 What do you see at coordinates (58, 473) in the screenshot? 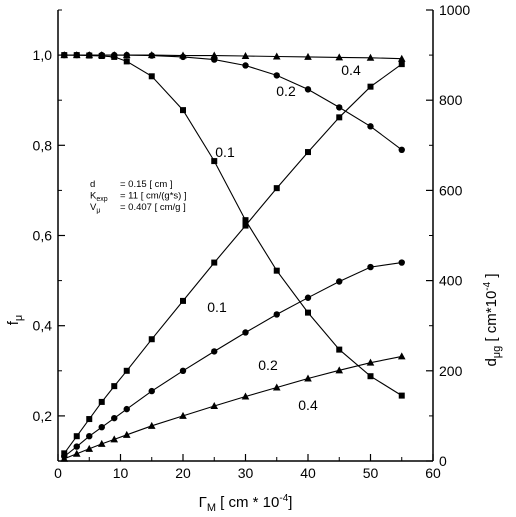
I see `x-tick-label: 0` at bounding box center [58, 473].